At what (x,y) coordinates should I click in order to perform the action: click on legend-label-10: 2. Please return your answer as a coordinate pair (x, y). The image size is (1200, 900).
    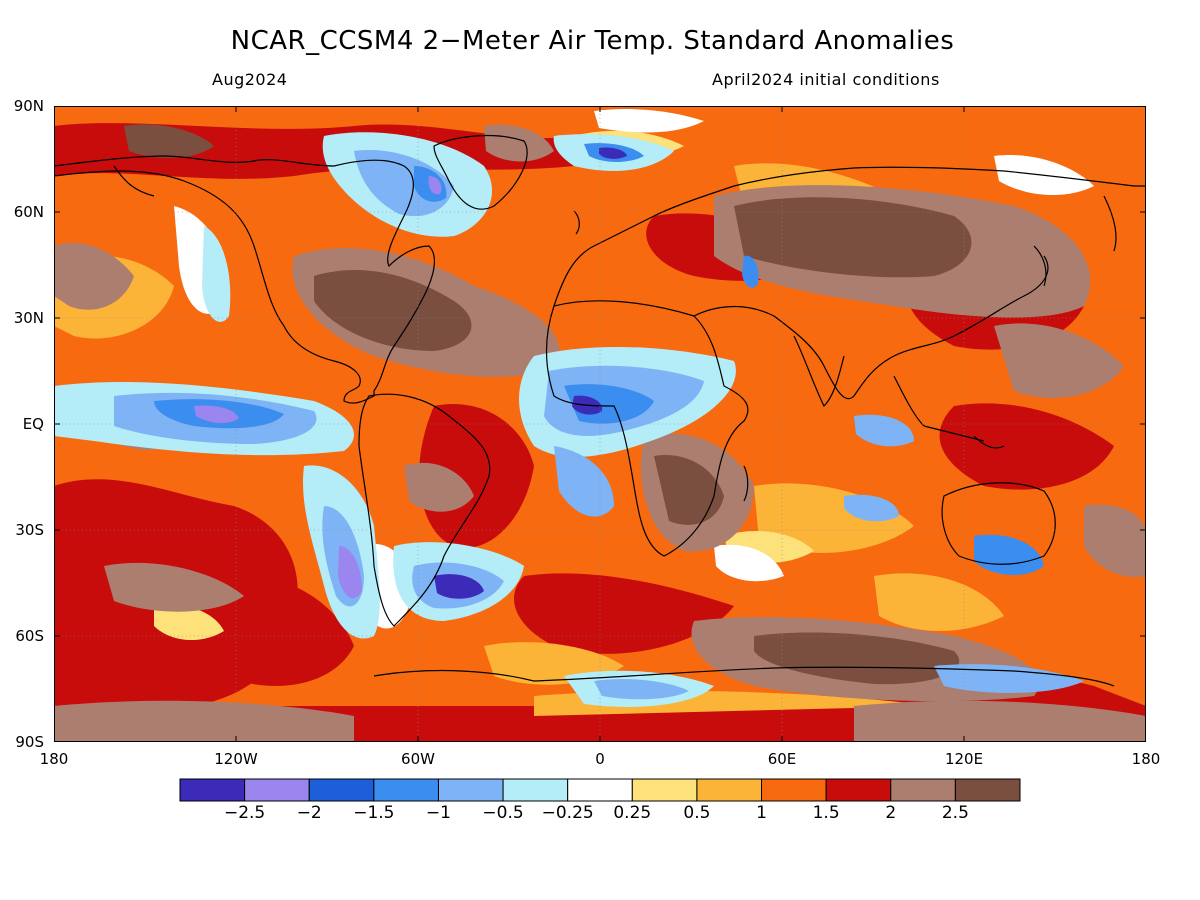
    Looking at the image, I should click on (891, 813).